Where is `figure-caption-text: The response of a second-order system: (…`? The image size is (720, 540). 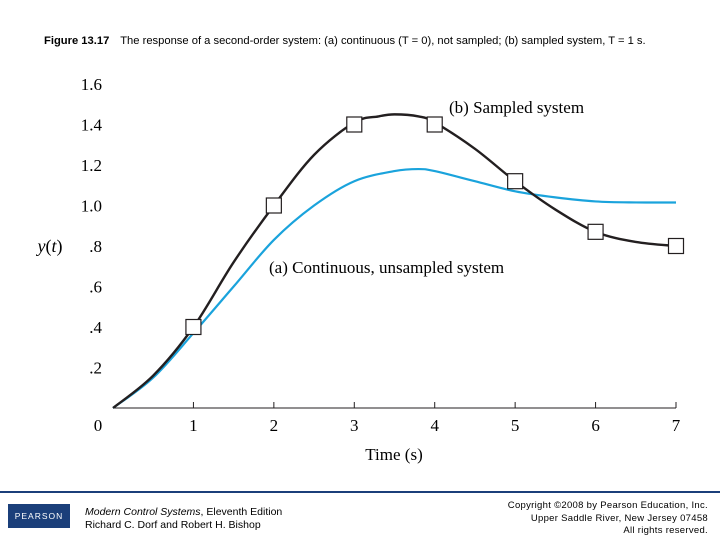 figure-caption-text: The response of a second-order system: (… is located at coordinates (383, 41).